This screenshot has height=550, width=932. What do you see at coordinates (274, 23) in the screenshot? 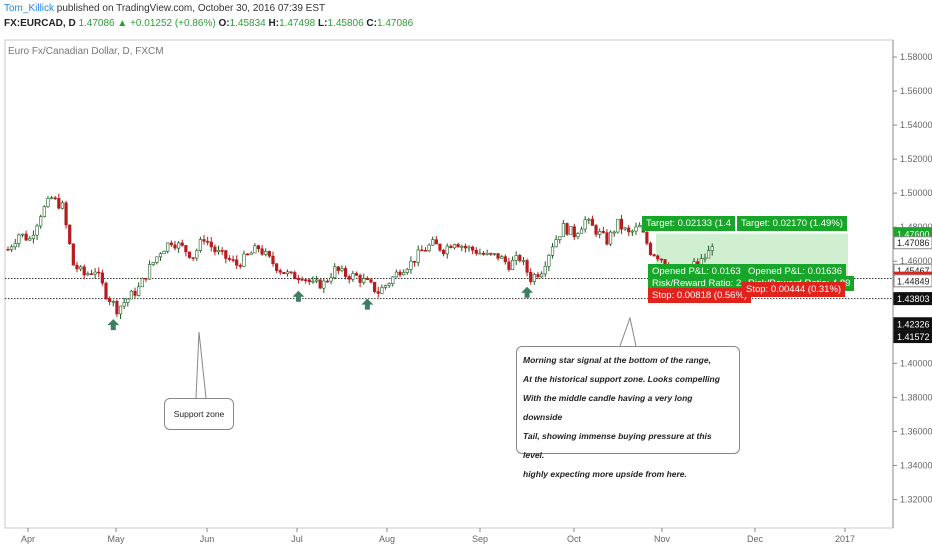
I see `high-label: H:` at bounding box center [274, 23].